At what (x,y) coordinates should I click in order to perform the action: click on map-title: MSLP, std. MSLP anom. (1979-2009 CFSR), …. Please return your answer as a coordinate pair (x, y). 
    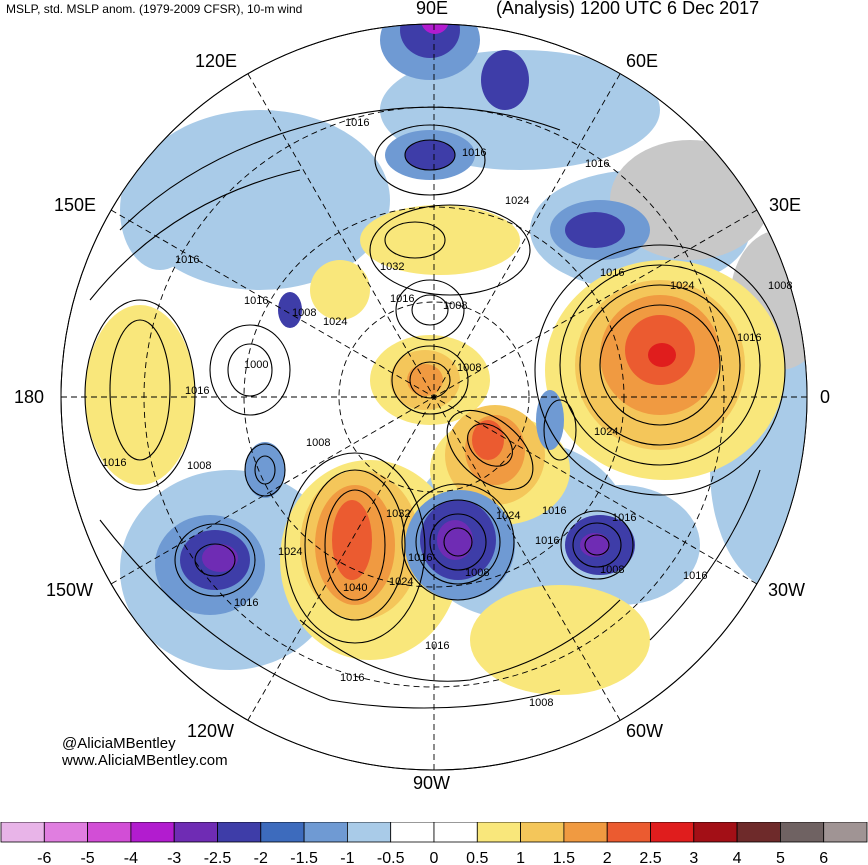
    Looking at the image, I should click on (154, 9).